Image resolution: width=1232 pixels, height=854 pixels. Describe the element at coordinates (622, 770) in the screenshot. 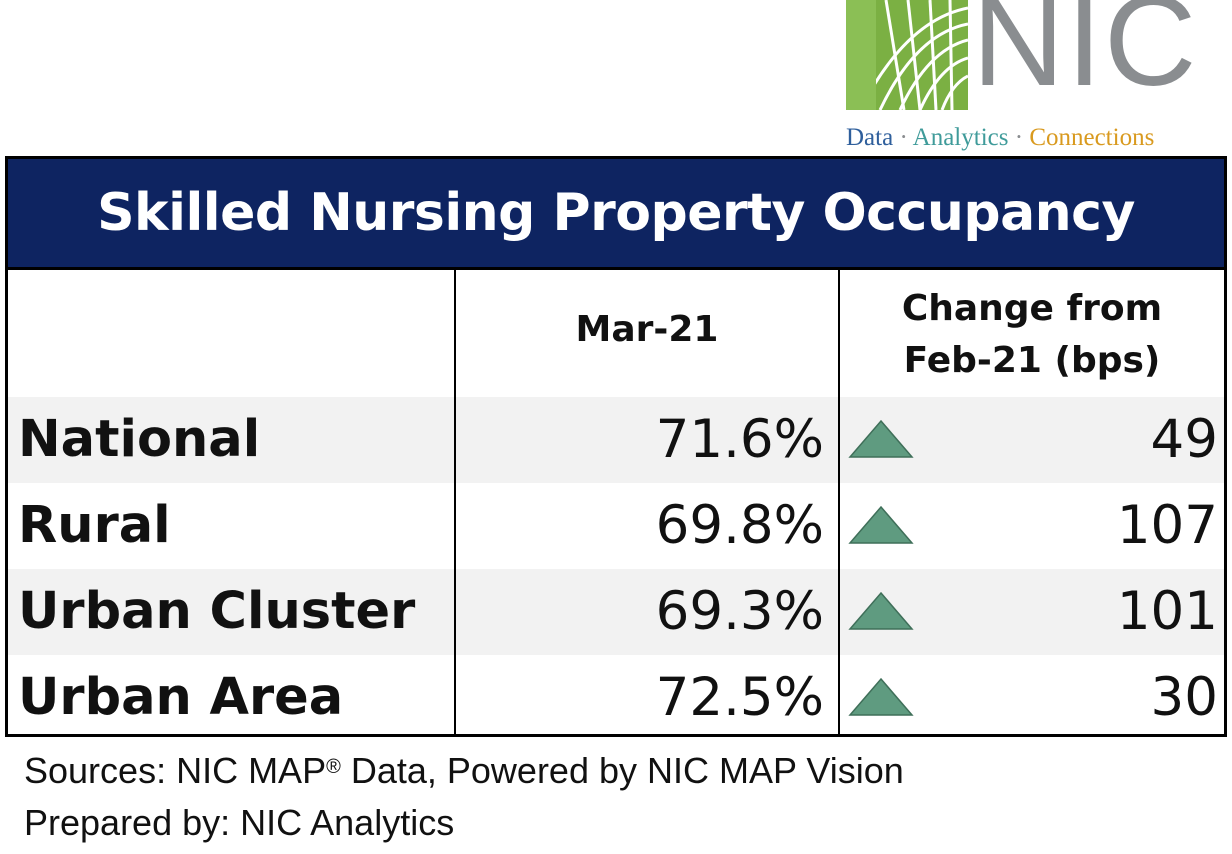

I see `sources-suffix: Data, Powered by NIC MAP Vision` at that location.